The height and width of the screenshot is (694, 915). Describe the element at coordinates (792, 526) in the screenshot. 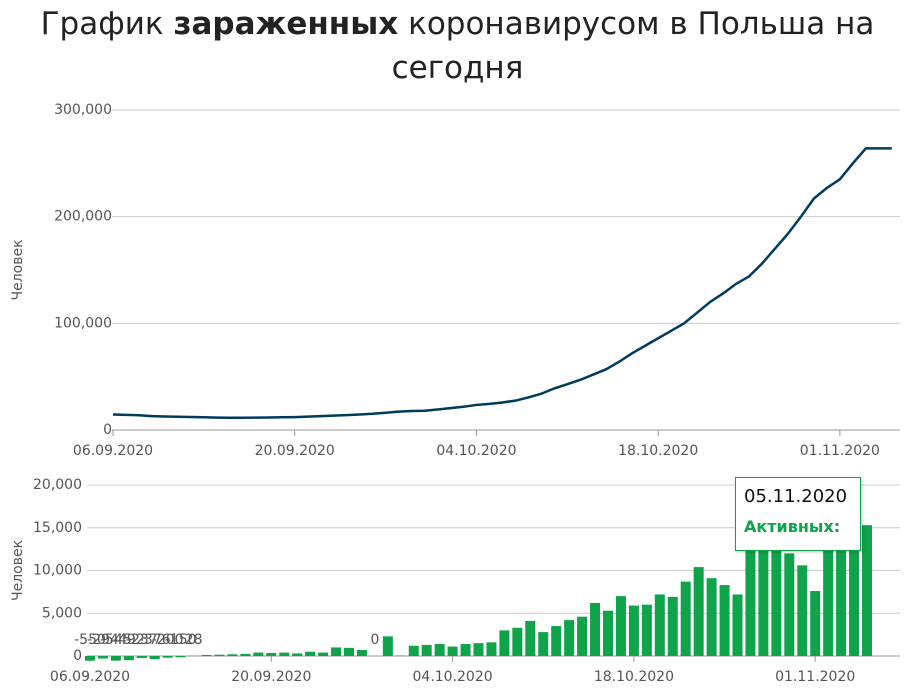

I see `tooltip-label: Активных:` at that location.